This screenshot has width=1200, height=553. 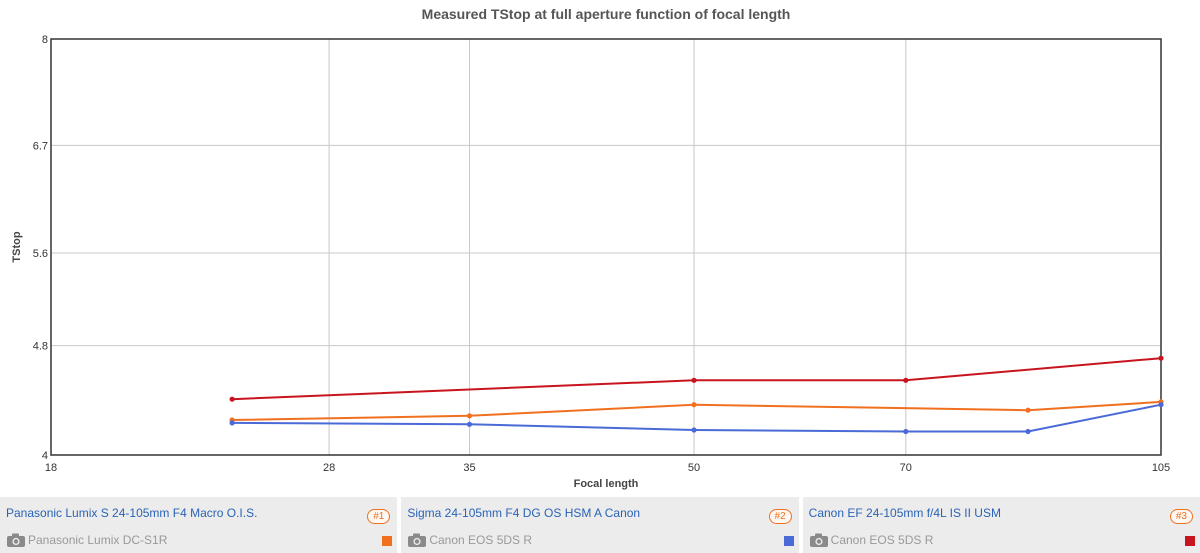 What do you see at coordinates (606, 484) in the screenshot?
I see `x-axis-label: Focal length` at bounding box center [606, 484].